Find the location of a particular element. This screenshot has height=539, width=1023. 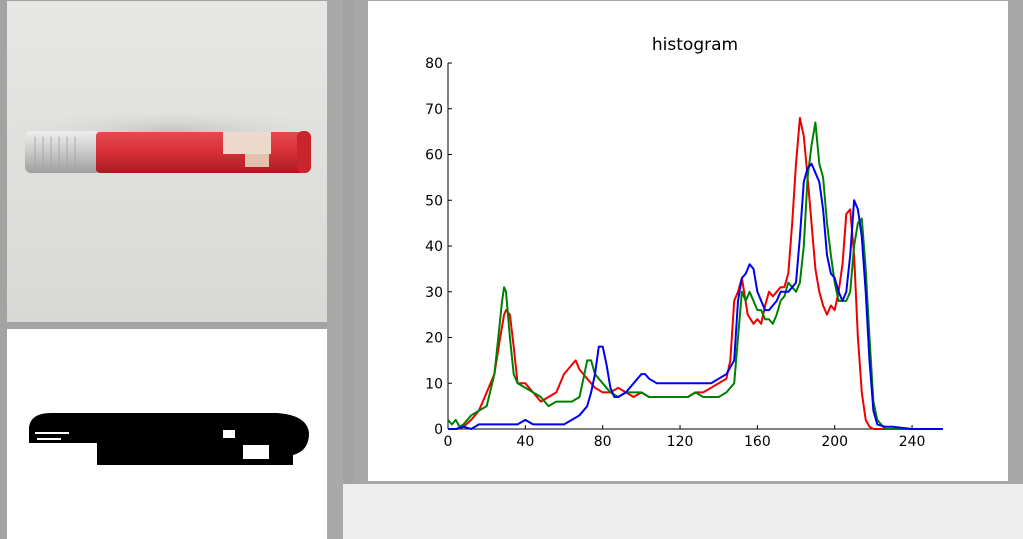

pen-cap is located at coordinates (63, 152).